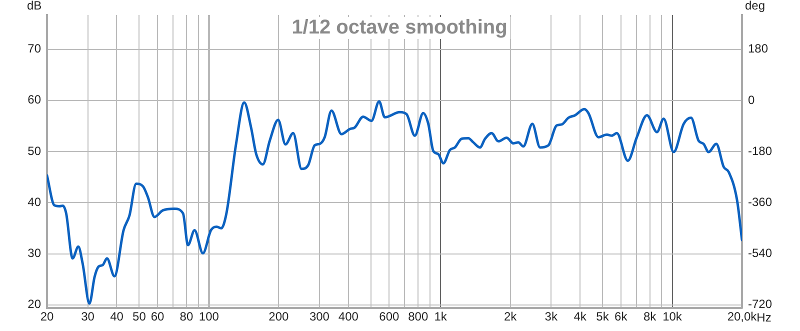 The height and width of the screenshot is (331, 800). Describe the element at coordinates (650, 317) in the screenshot. I see `x-tick-label: 8k` at that location.